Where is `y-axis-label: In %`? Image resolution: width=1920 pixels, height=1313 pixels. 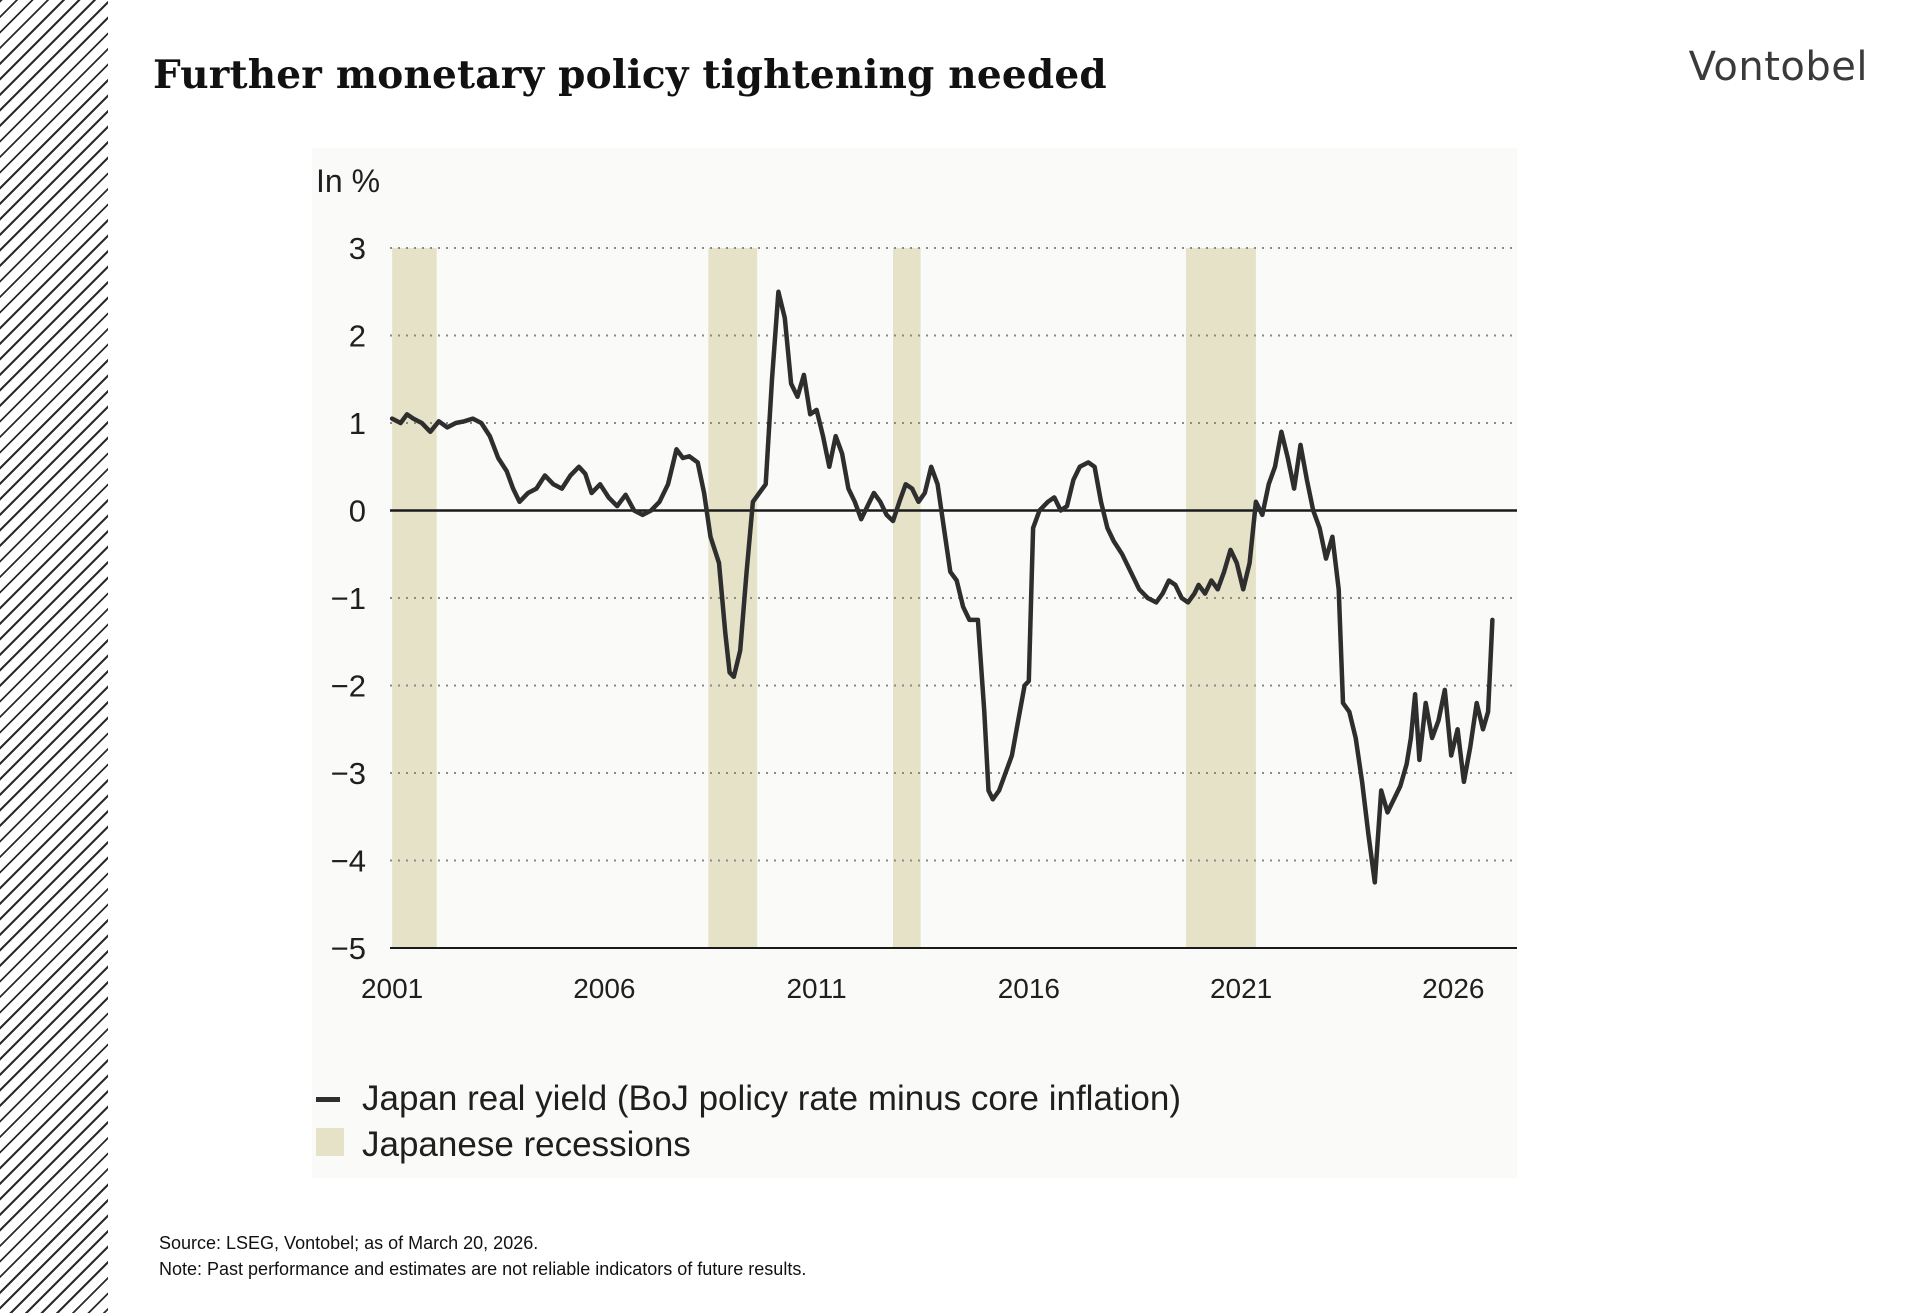 y-axis-label: In % is located at coordinates (348, 181).